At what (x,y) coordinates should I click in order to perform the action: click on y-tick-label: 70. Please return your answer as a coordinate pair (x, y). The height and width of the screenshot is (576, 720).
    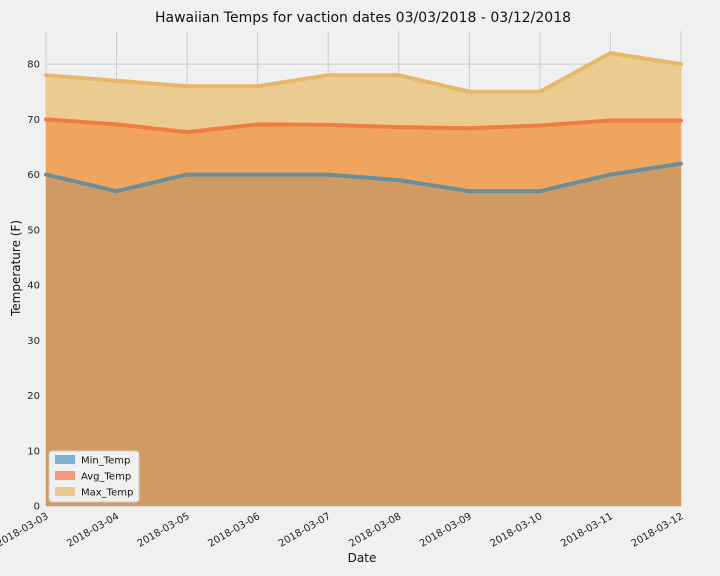
    Looking at the image, I should click on (33, 120).